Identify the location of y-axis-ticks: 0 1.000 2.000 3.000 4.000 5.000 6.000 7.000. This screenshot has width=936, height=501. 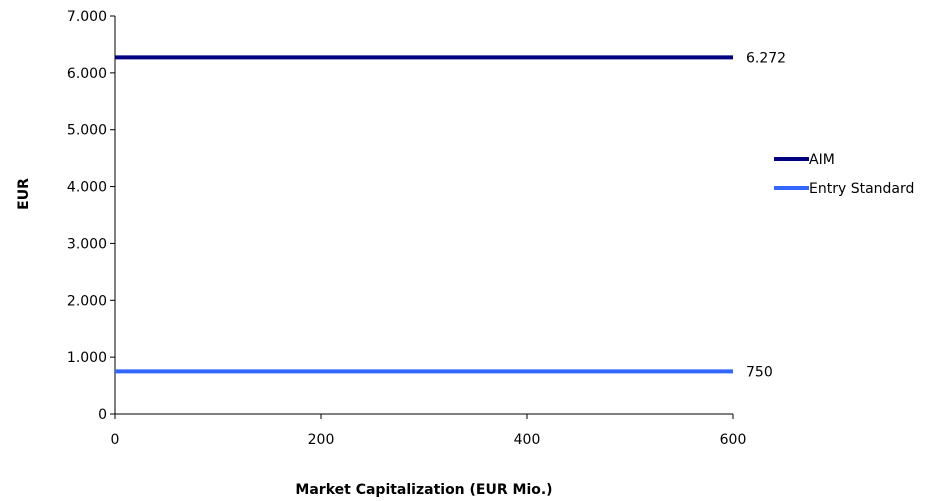
(91, 216).